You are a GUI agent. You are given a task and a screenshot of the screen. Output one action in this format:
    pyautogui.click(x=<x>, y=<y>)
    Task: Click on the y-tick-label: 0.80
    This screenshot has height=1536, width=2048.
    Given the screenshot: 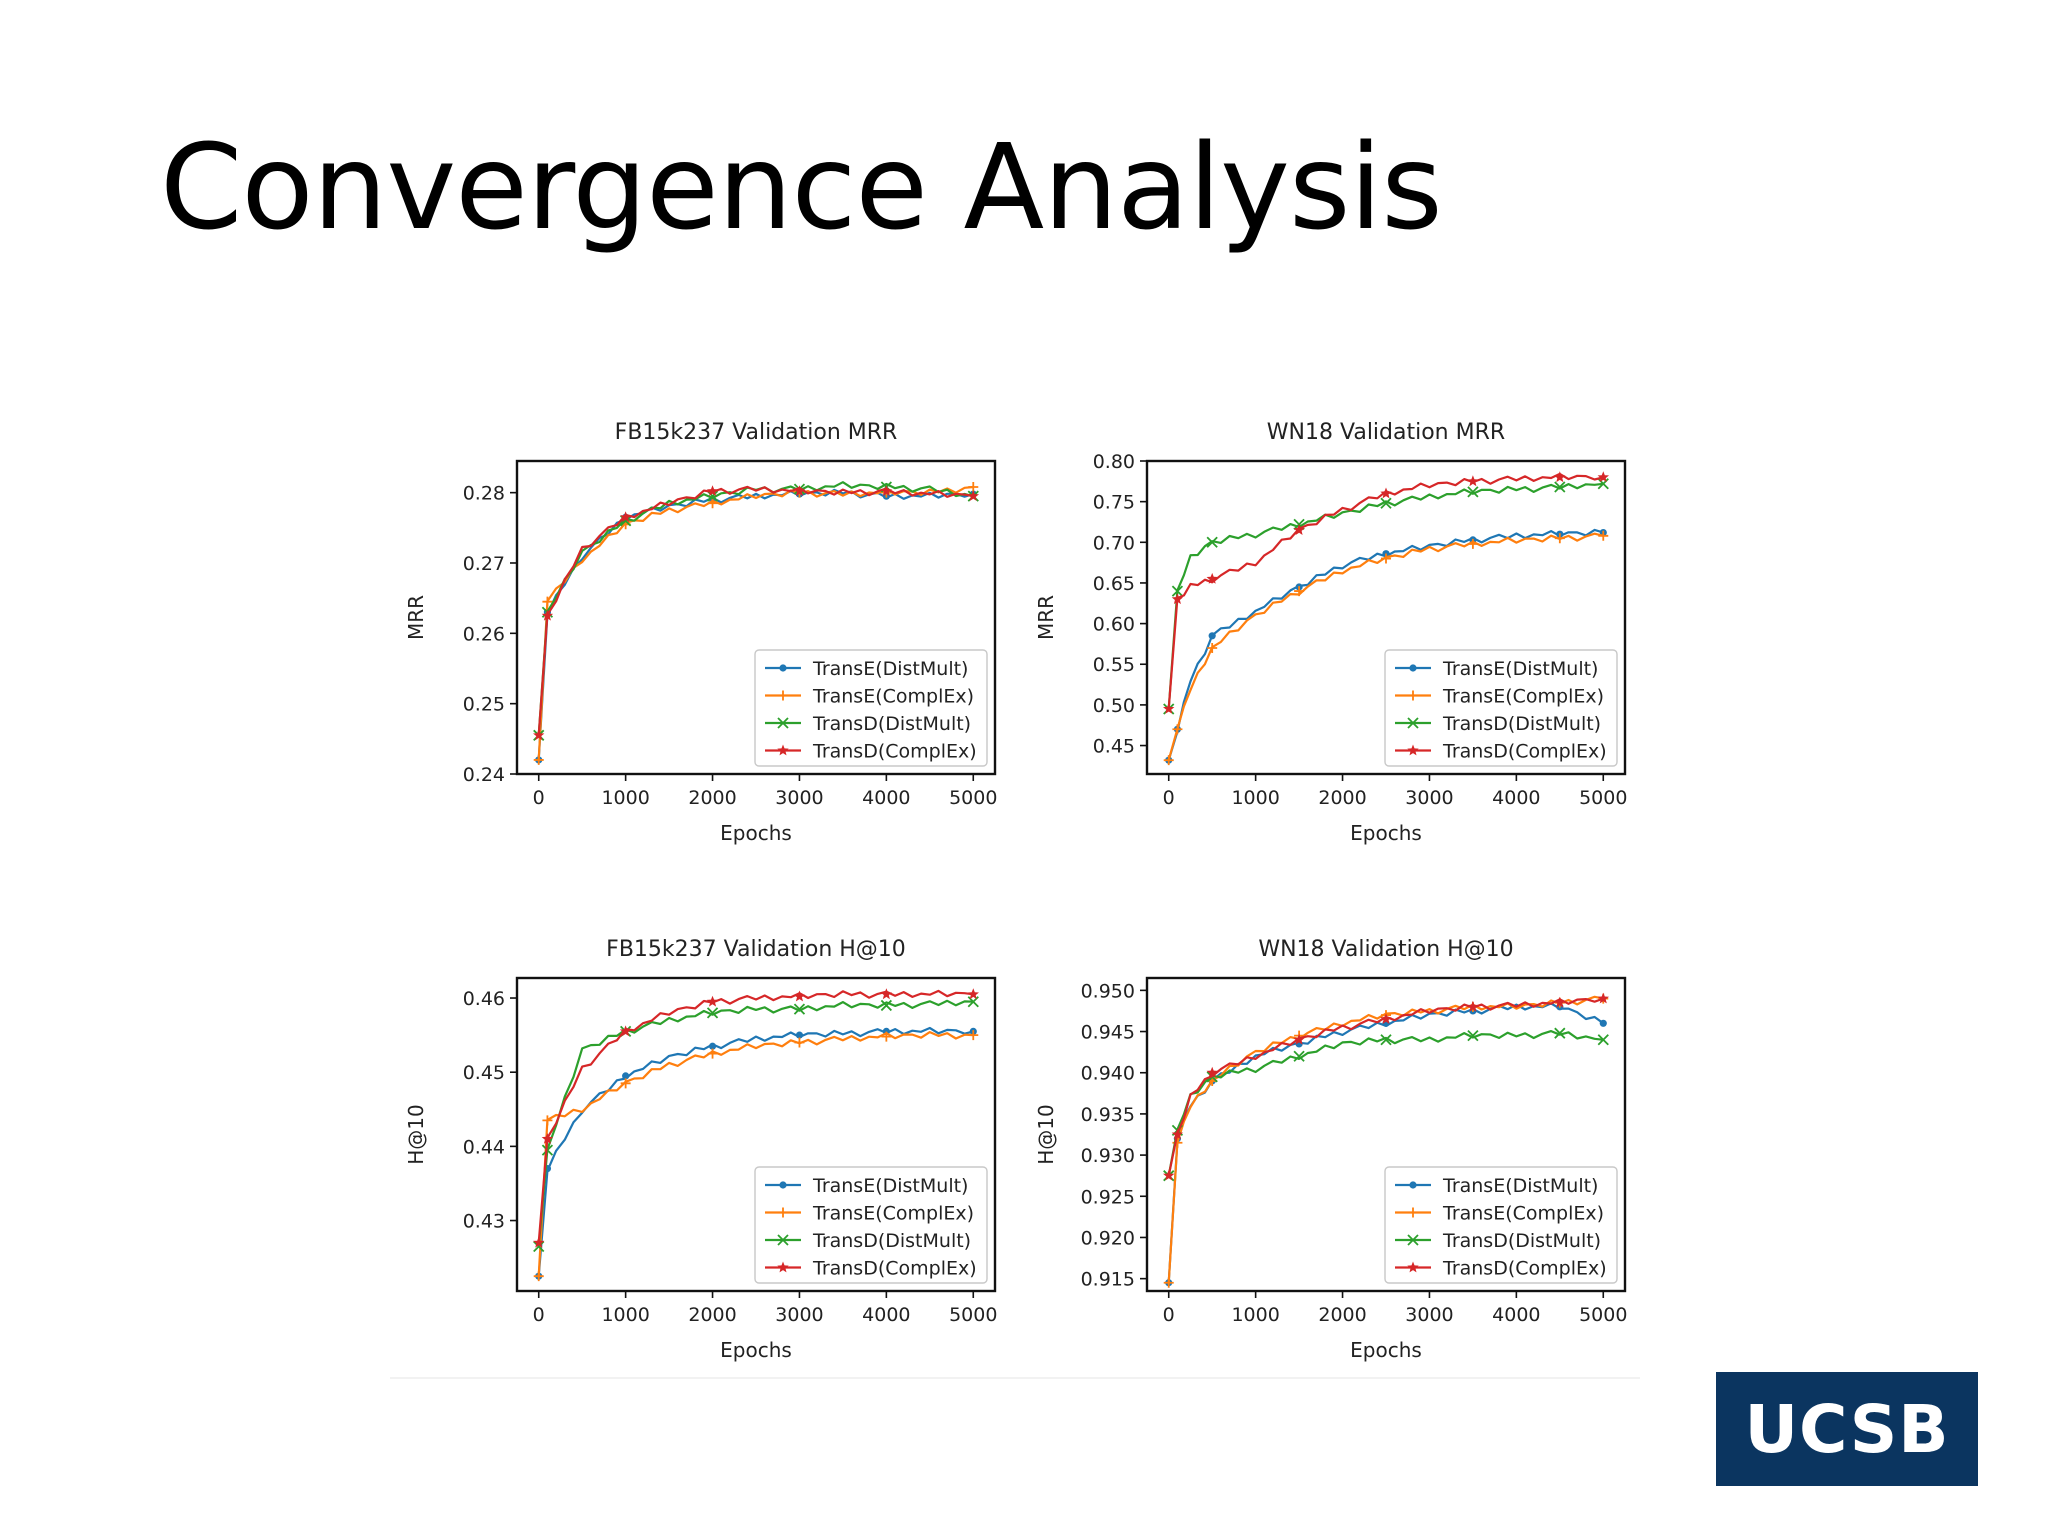 What is the action you would take?
    pyautogui.click(x=1114, y=462)
    